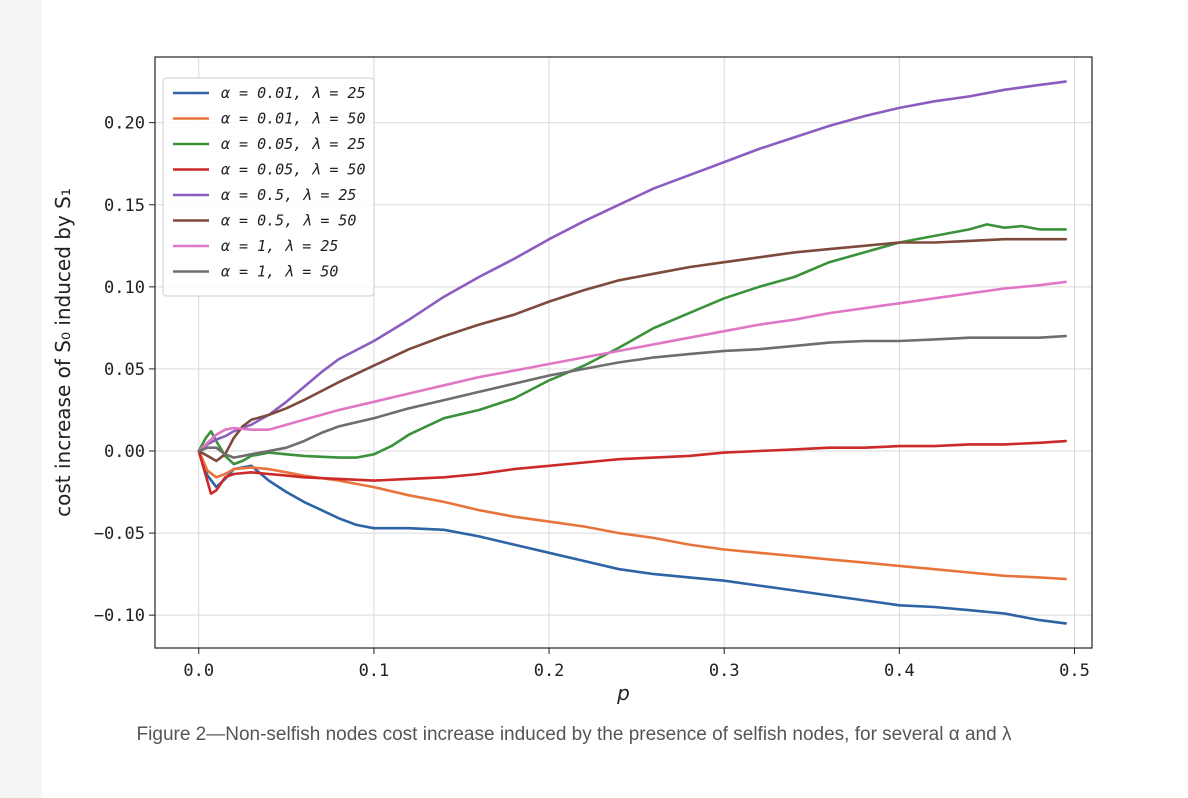 The image size is (1188, 798). I want to click on legend-entry: α = 1, λ = 50, so click(279, 272).